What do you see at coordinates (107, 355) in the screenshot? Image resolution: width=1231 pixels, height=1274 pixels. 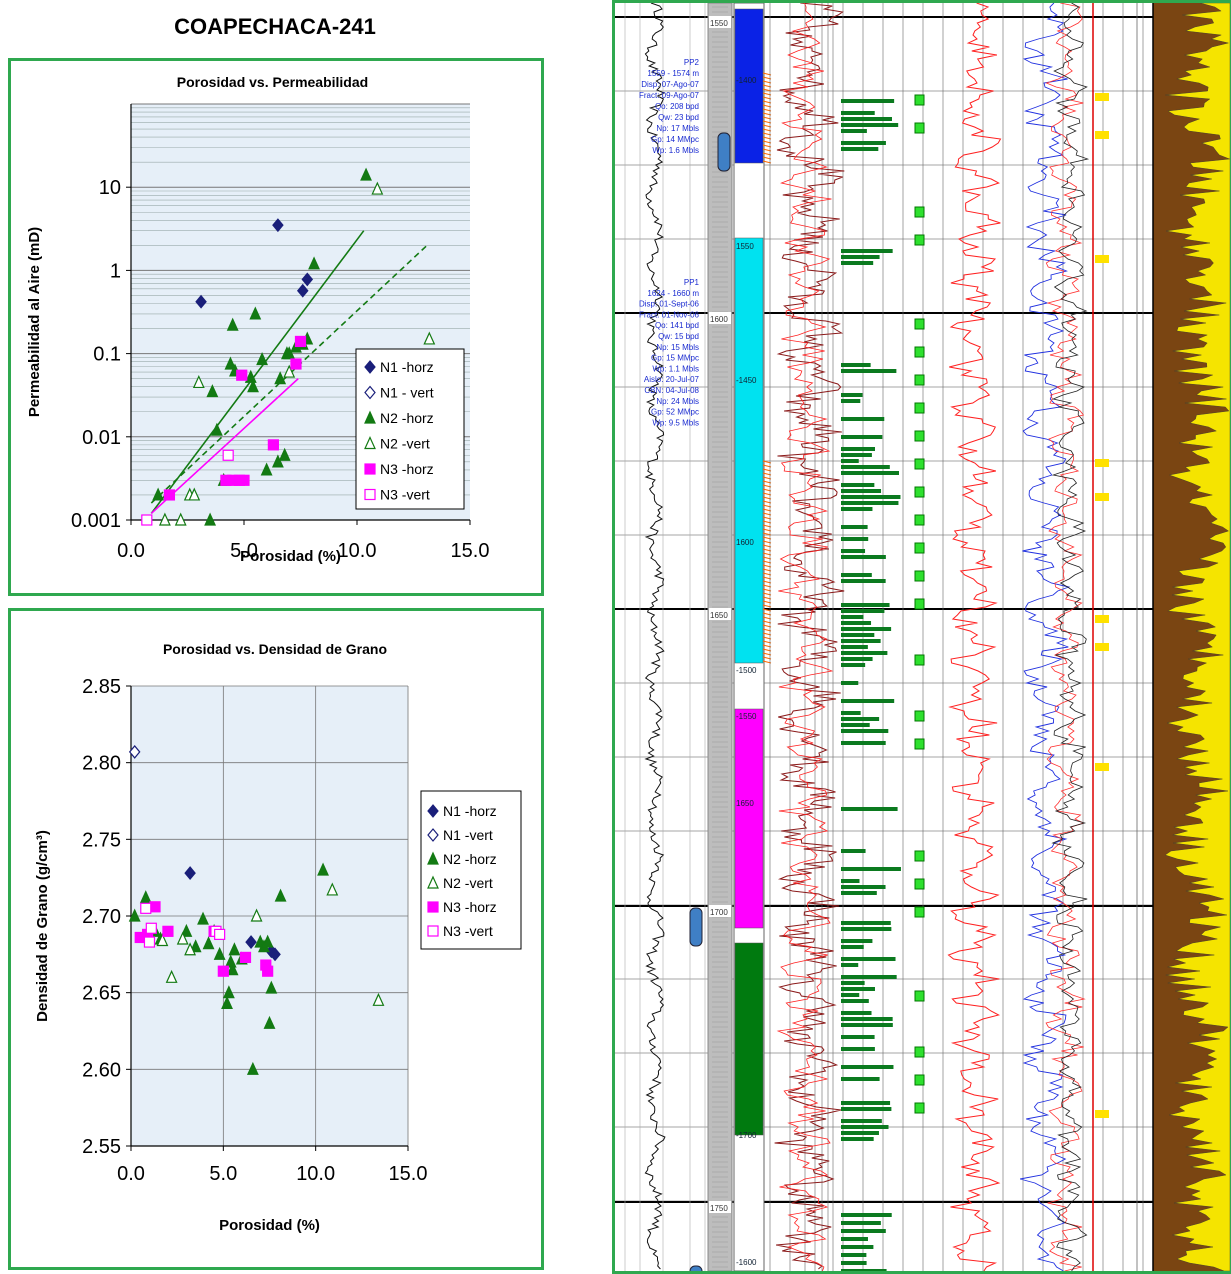 I see `y-tick-label: 0.1` at bounding box center [107, 355].